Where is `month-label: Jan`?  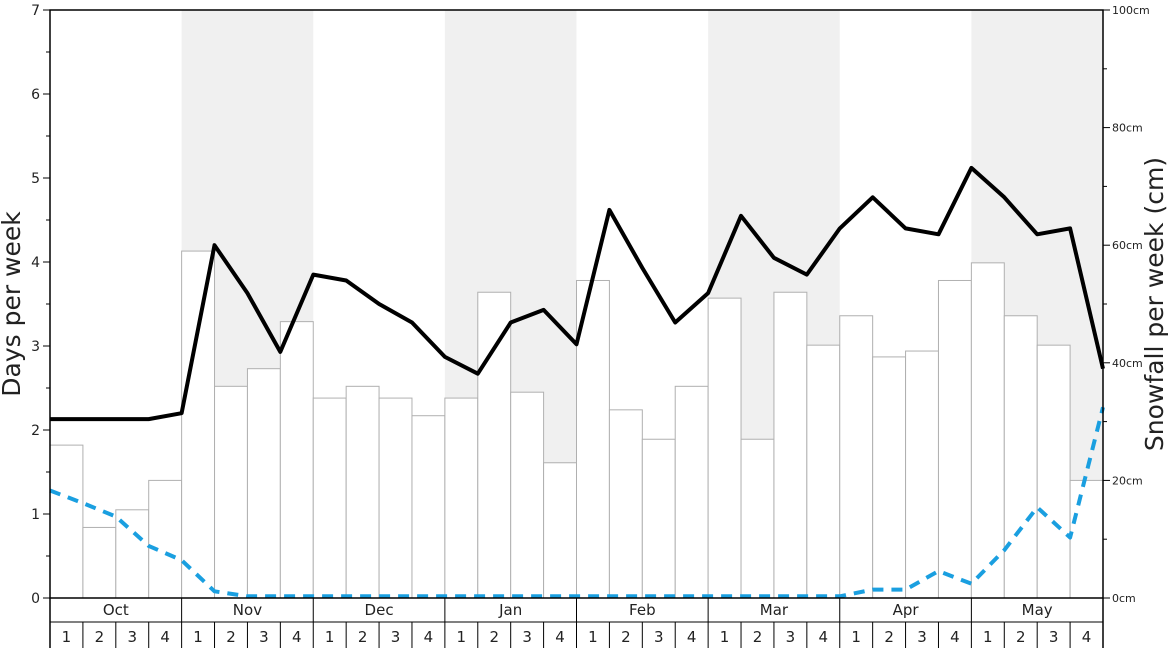
month-label: Jan is located at coordinates (510, 610).